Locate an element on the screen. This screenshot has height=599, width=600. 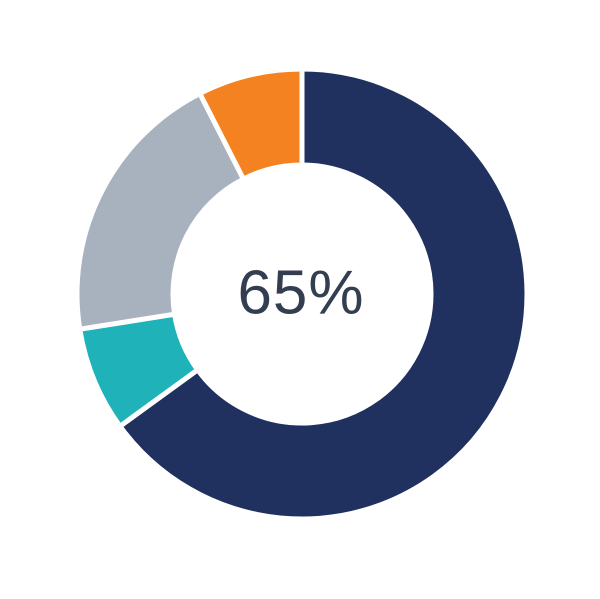
donut-segment-gray is located at coordinates (160, 211).